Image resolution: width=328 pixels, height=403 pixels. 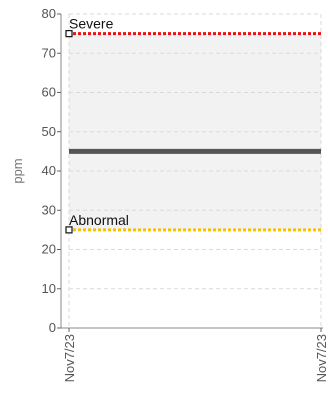 I want to click on y-axis-label: ppm, so click(x=17, y=170).